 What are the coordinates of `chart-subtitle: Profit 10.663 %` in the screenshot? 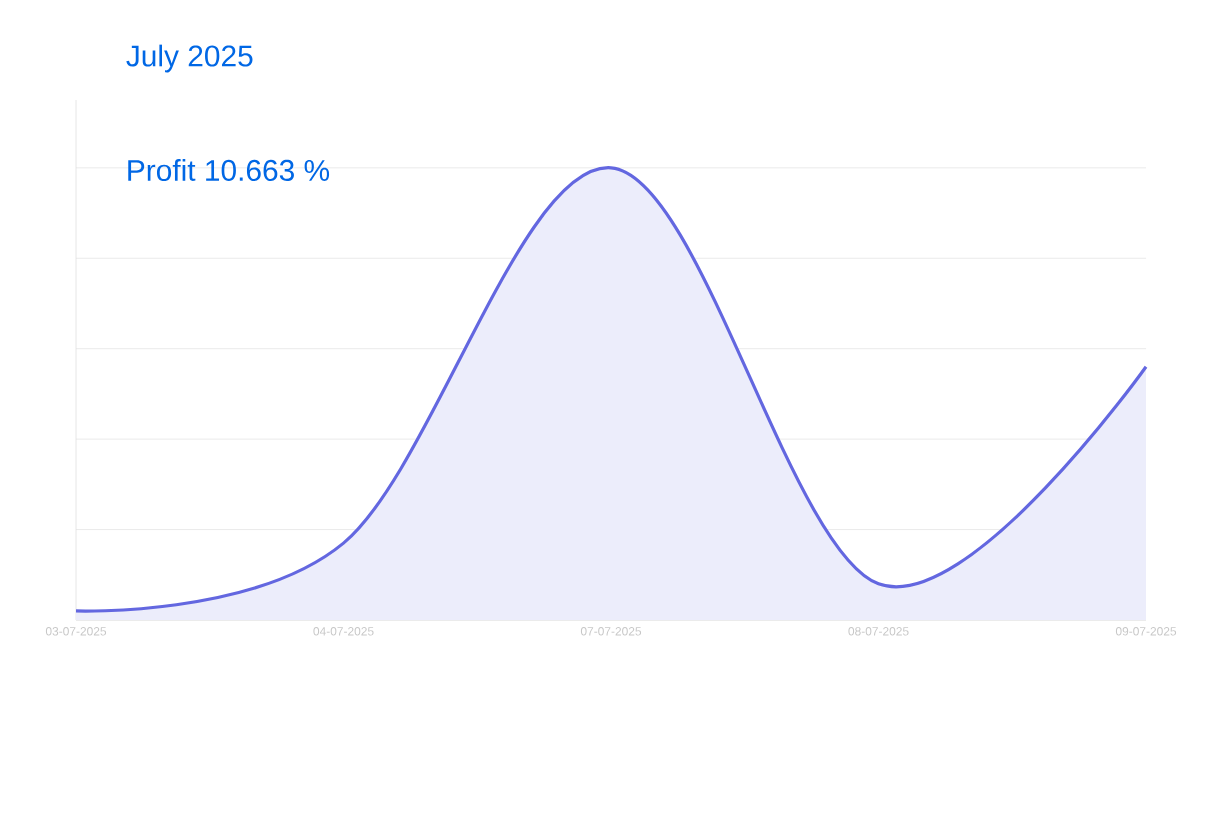 It's located at (229, 170).